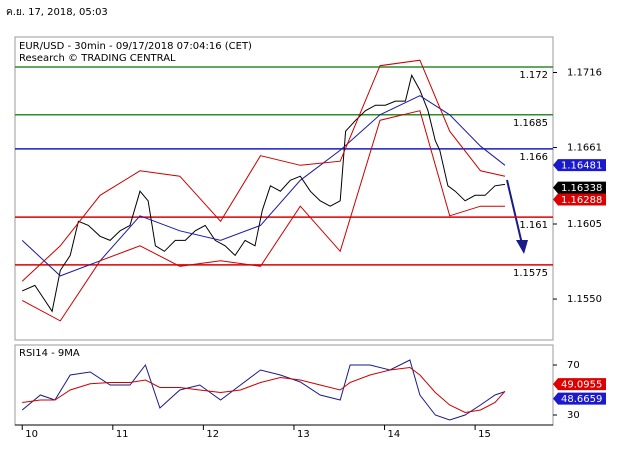  I want to click on x-tick-label: 13, so click(303, 434).